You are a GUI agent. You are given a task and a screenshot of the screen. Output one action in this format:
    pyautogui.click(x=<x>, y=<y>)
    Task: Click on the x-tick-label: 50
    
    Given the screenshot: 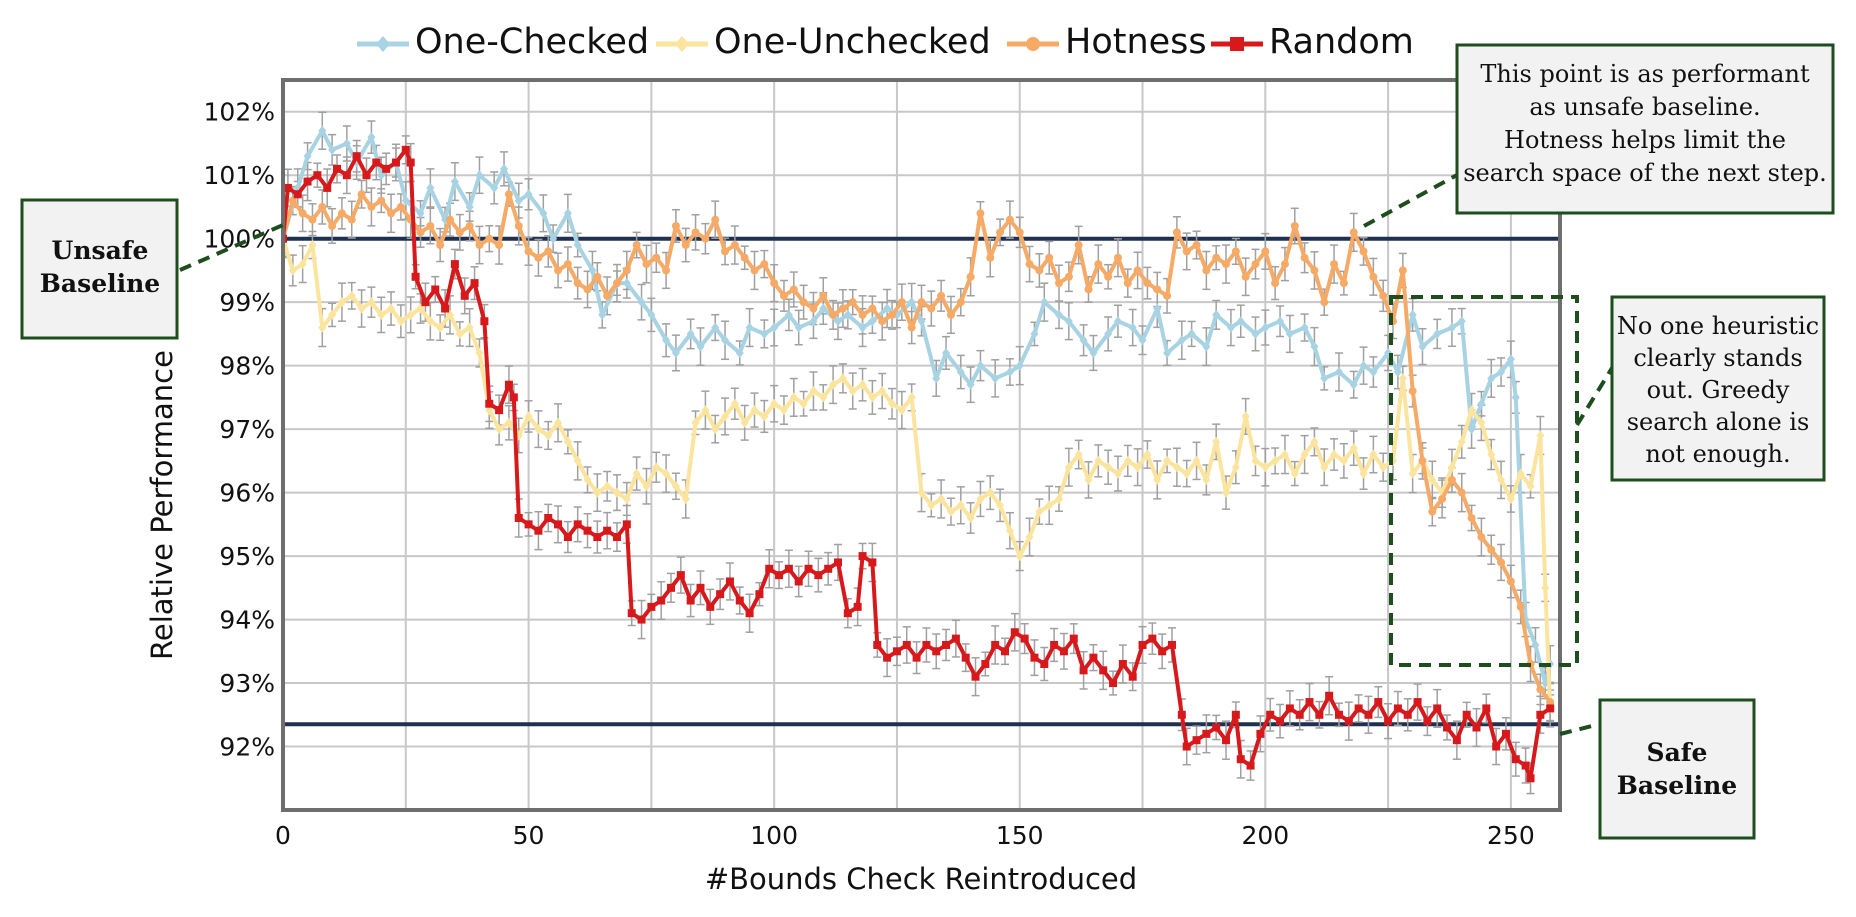 What is the action you would take?
    pyautogui.click(x=529, y=835)
    